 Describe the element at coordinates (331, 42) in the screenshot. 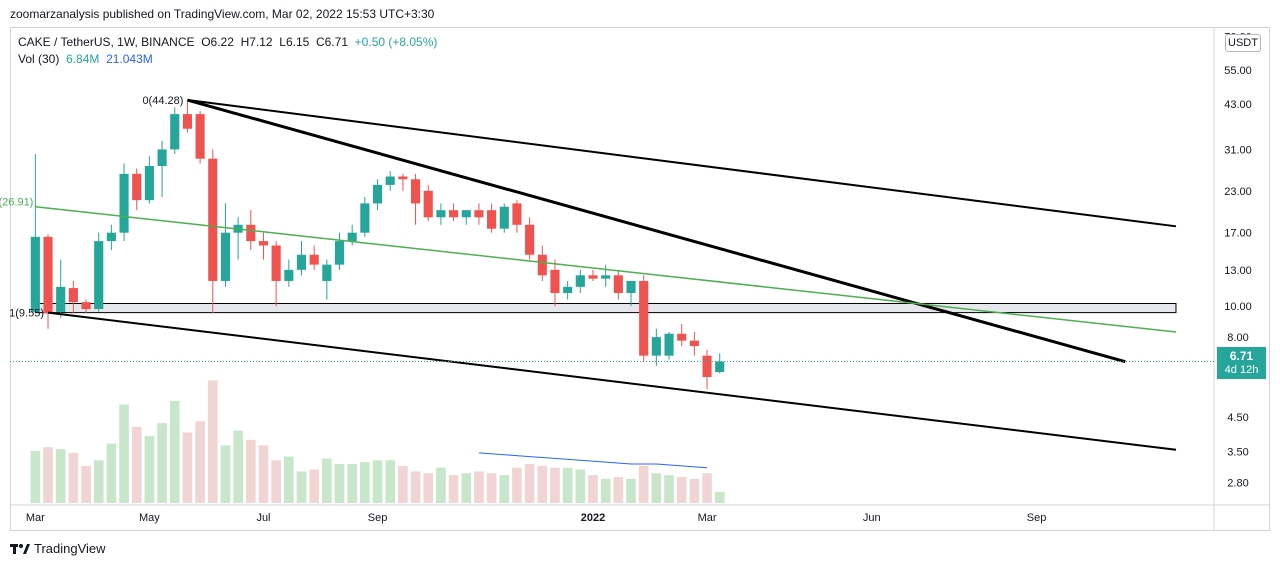

I see `ohlc-close: C6.71` at that location.